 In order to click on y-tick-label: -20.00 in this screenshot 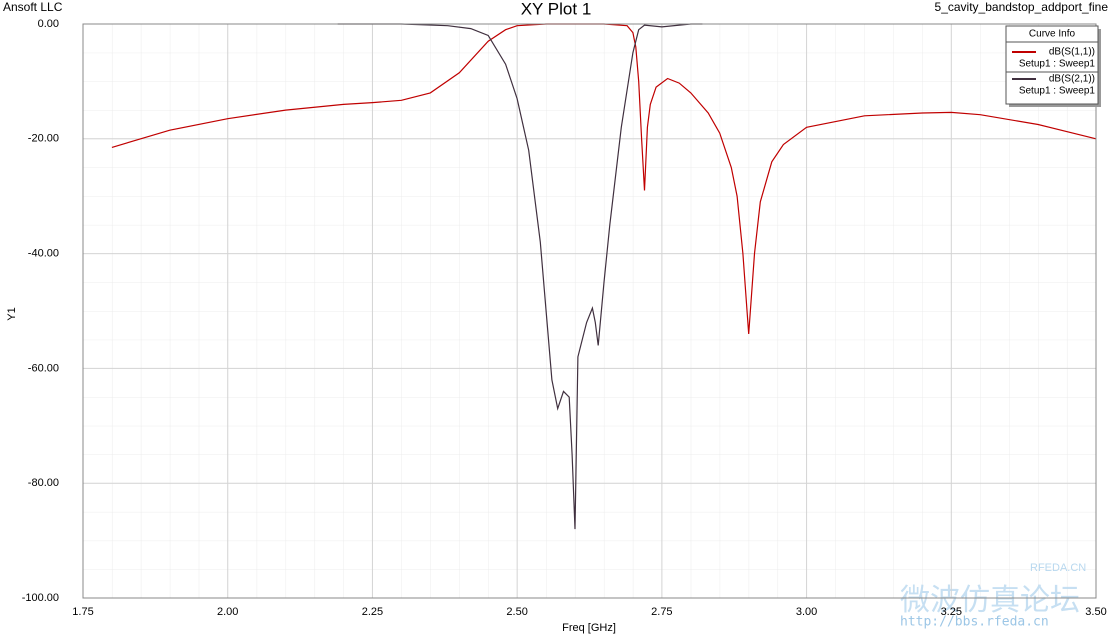, I will do `click(43, 139)`.